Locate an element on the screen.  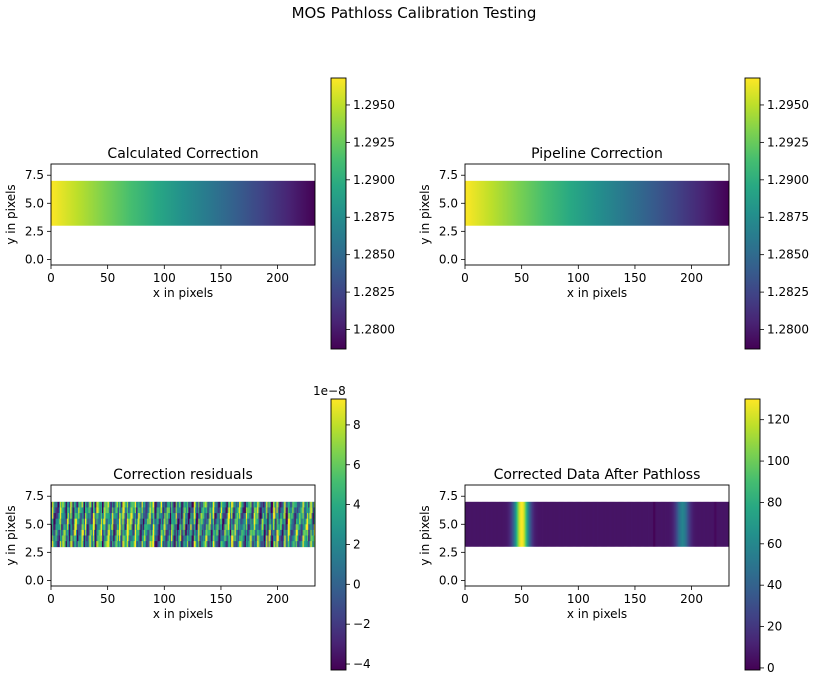
heatmap-image is located at coordinates (597, 203).